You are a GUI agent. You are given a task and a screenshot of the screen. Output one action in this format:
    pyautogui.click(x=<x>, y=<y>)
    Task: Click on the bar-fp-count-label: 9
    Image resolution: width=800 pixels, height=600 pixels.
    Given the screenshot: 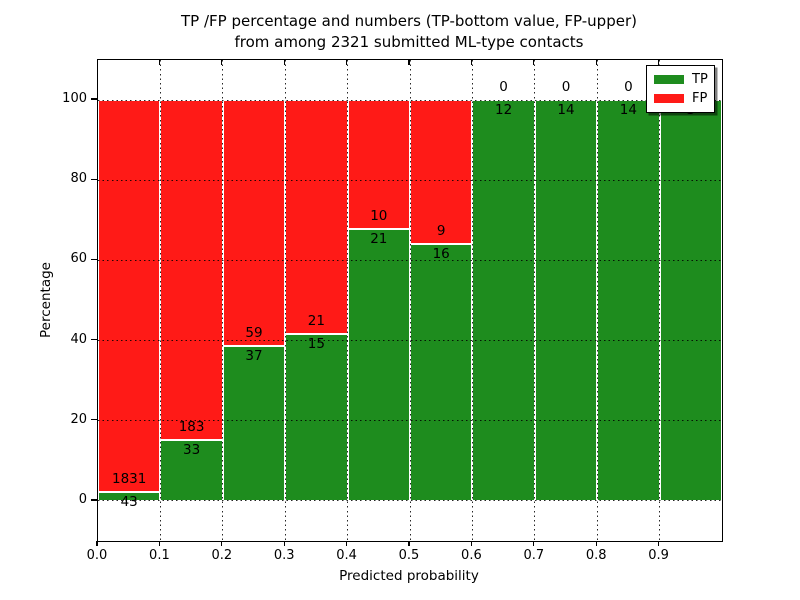 What is the action you would take?
    pyautogui.click(x=441, y=231)
    